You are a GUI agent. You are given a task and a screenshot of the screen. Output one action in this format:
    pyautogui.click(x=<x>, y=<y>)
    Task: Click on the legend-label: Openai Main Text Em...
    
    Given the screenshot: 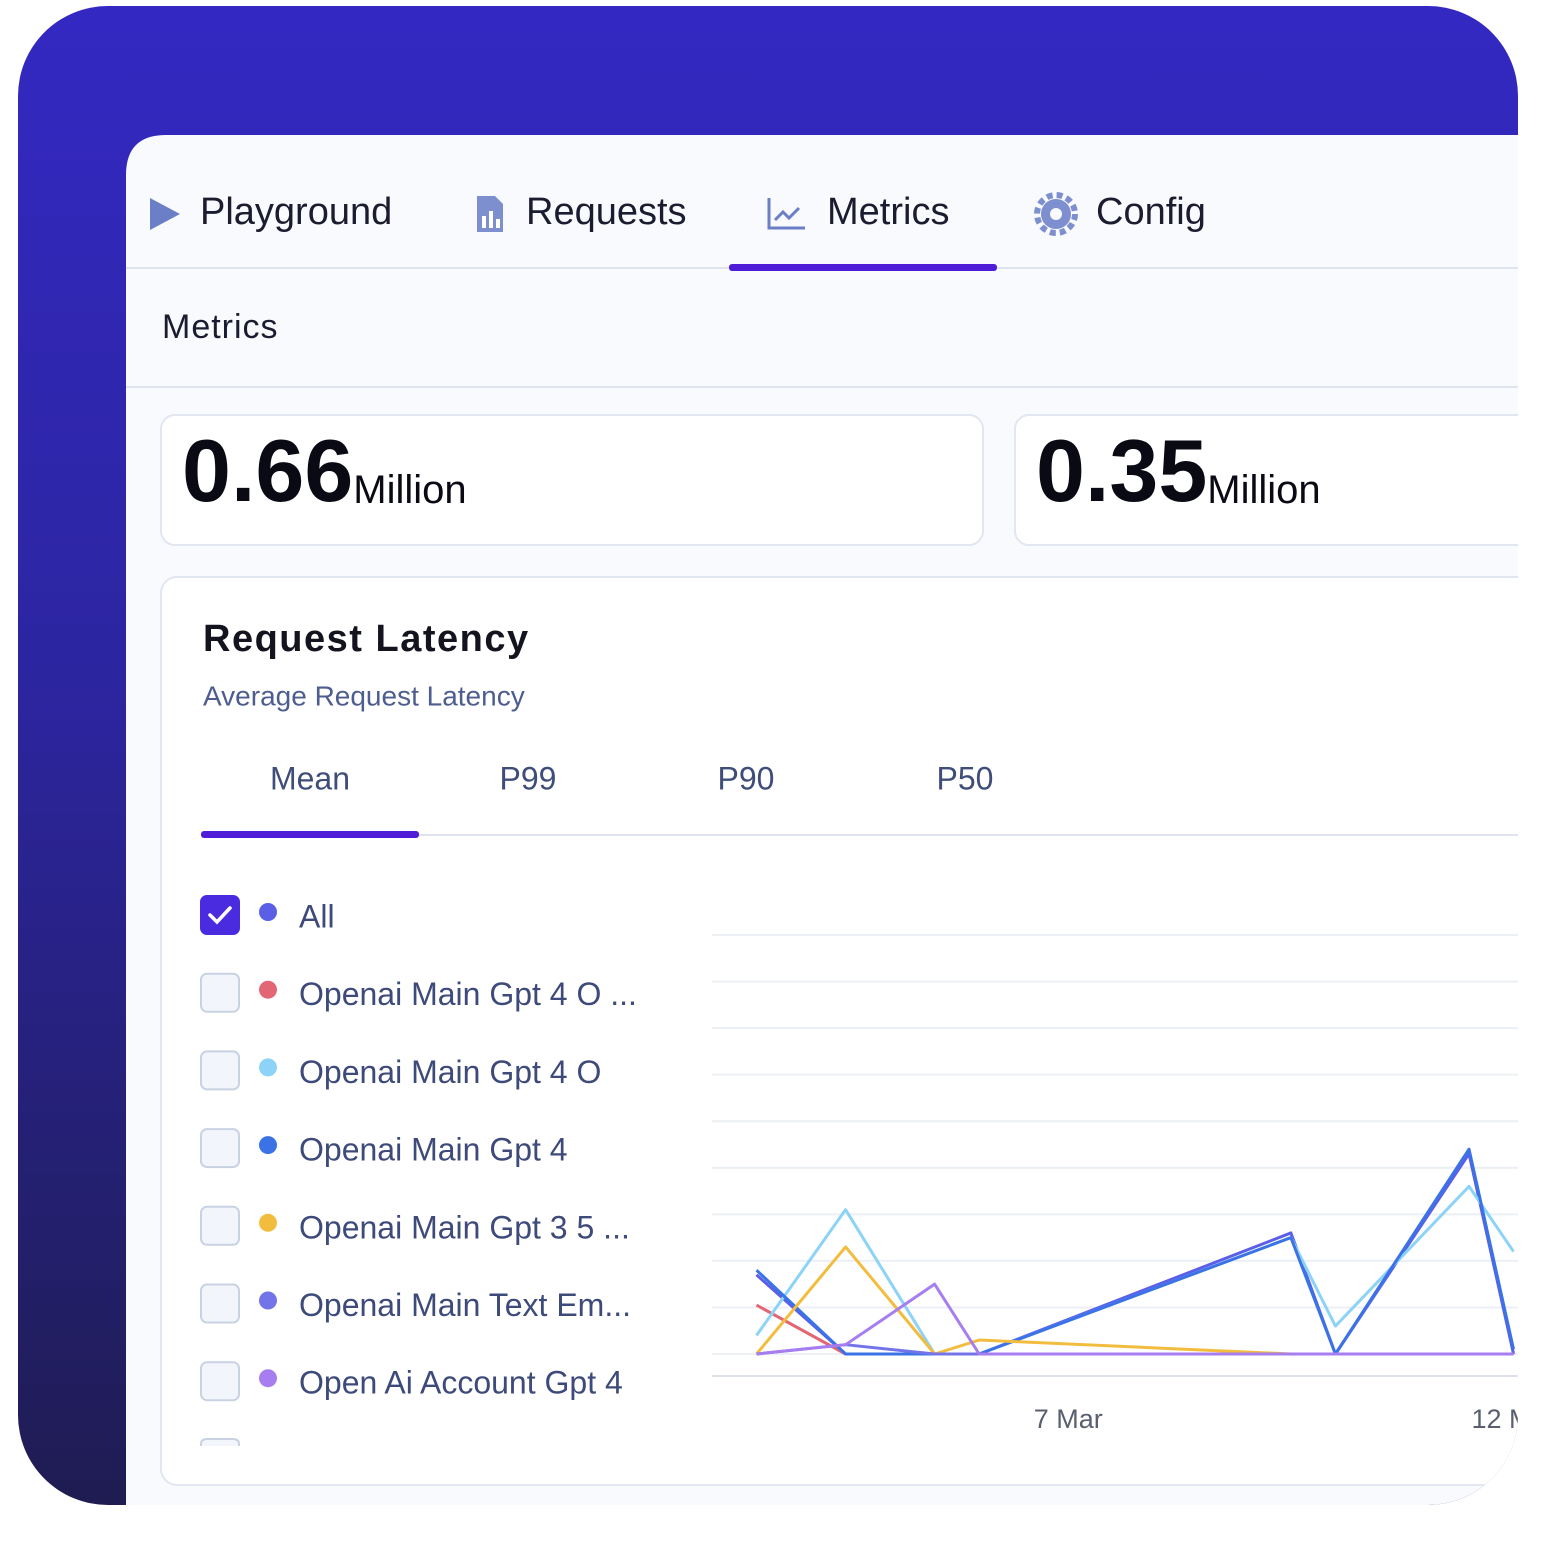 What is the action you would take?
    pyautogui.click(x=465, y=1305)
    